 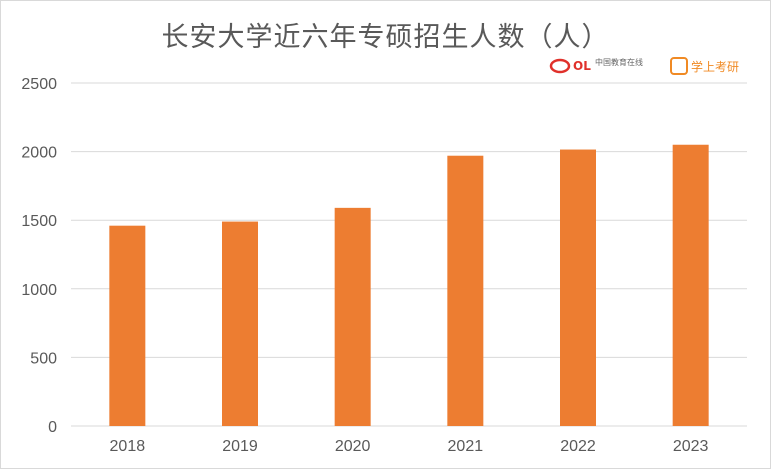 I want to click on bar-2020, so click(x=352, y=316).